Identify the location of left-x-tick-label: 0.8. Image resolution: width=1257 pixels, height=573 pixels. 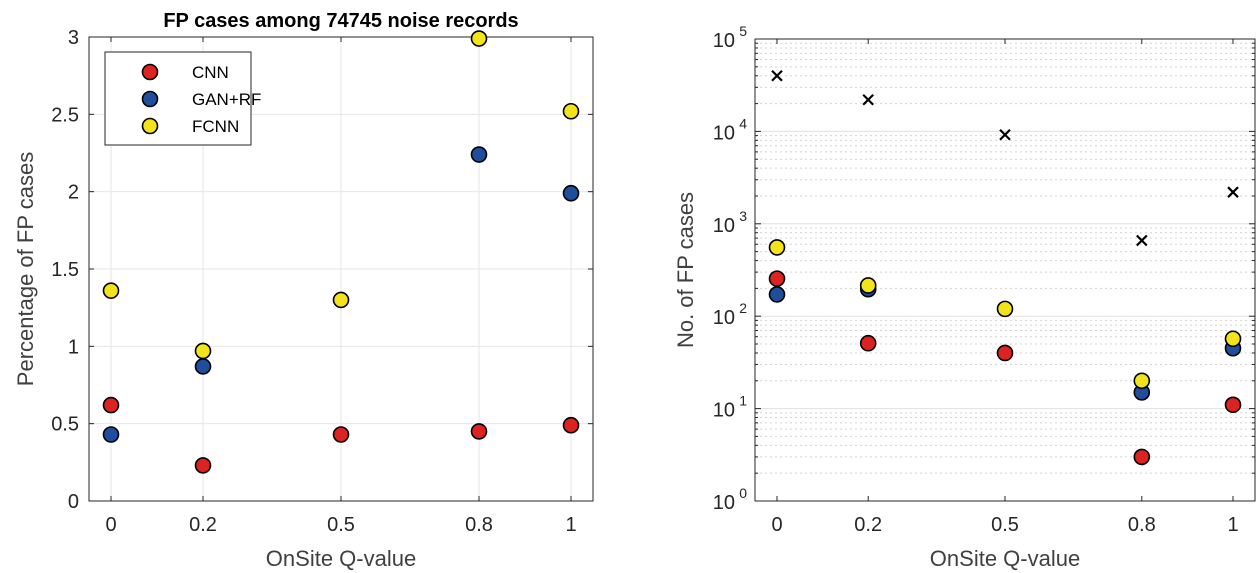
(479, 525).